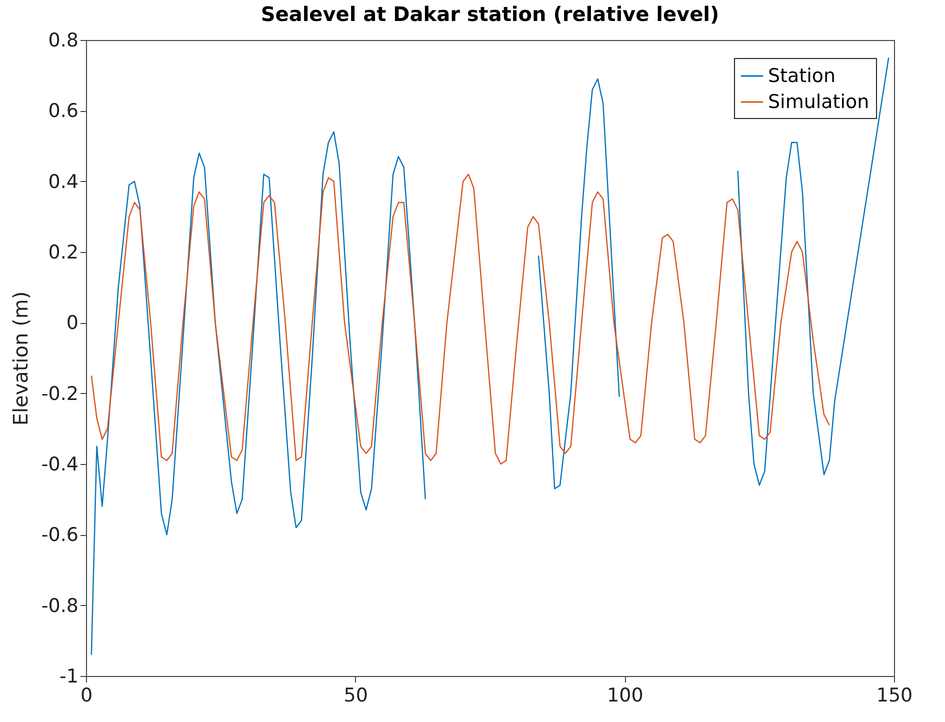 The width and height of the screenshot is (945, 722). What do you see at coordinates (819, 102) in the screenshot?
I see `legend-label: Simulation` at bounding box center [819, 102].